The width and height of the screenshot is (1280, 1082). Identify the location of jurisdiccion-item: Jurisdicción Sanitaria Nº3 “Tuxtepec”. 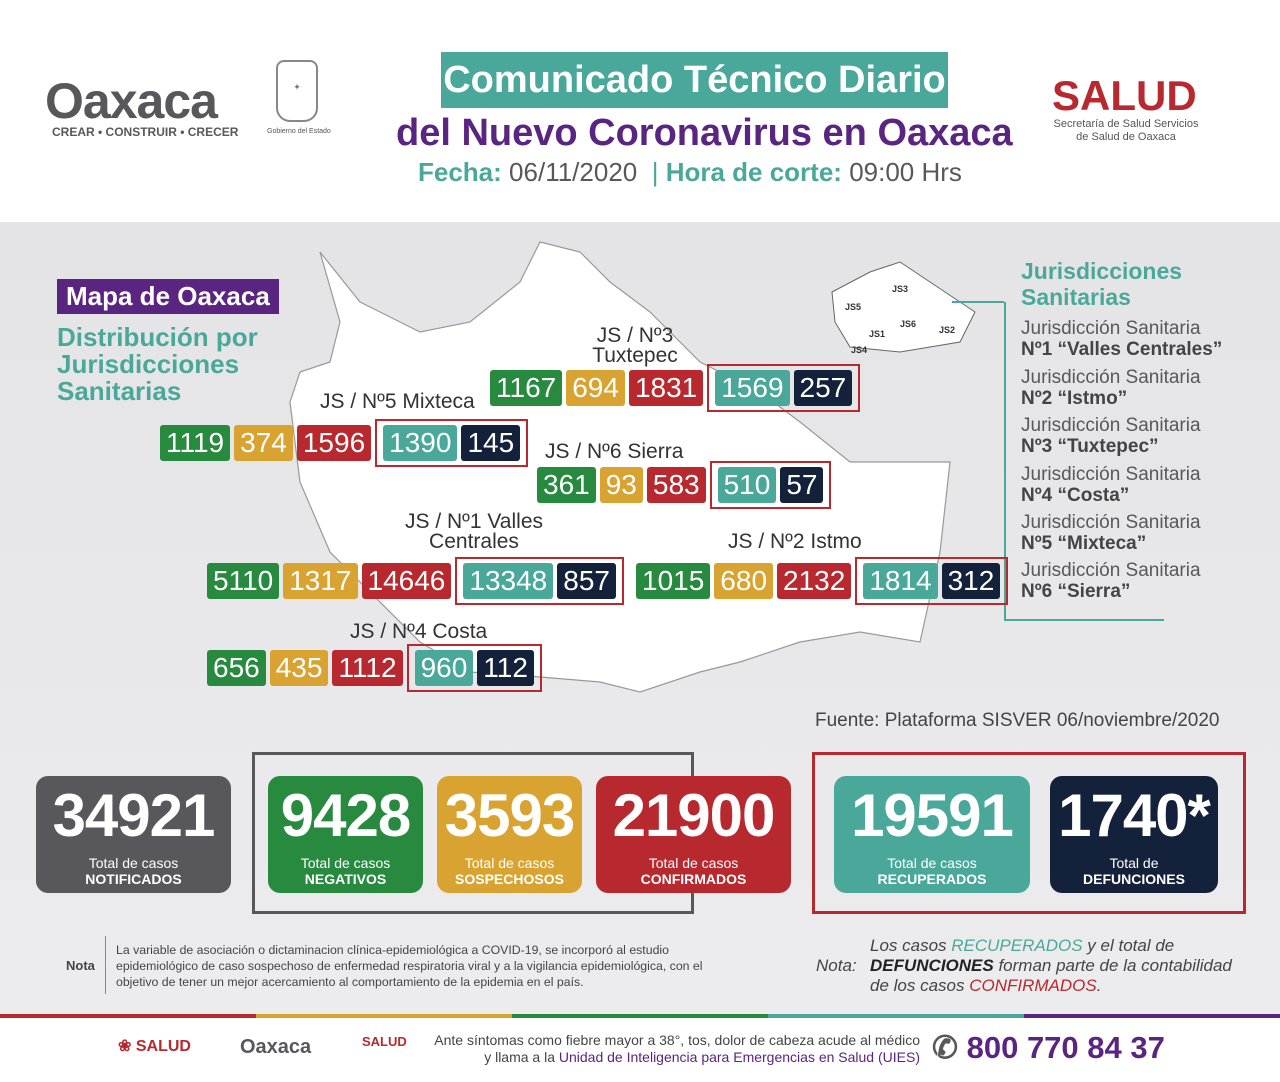
(1146, 436).